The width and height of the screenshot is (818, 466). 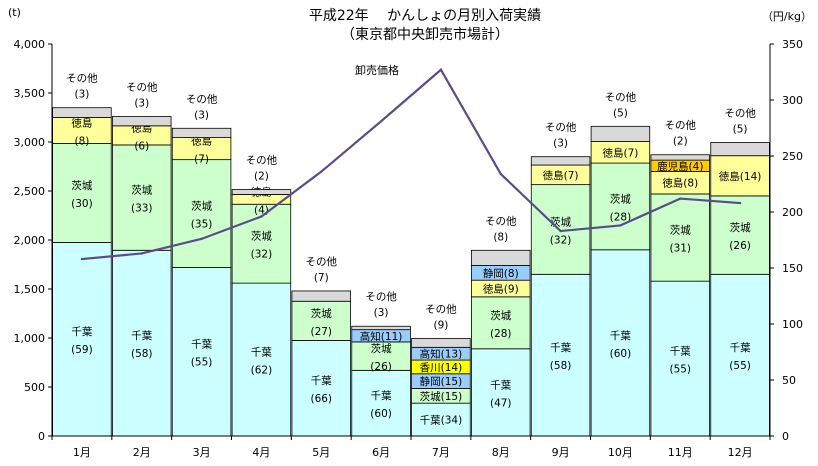 What do you see at coordinates (30, 44) in the screenshot?
I see `left-tick-label: 4,000` at bounding box center [30, 44].